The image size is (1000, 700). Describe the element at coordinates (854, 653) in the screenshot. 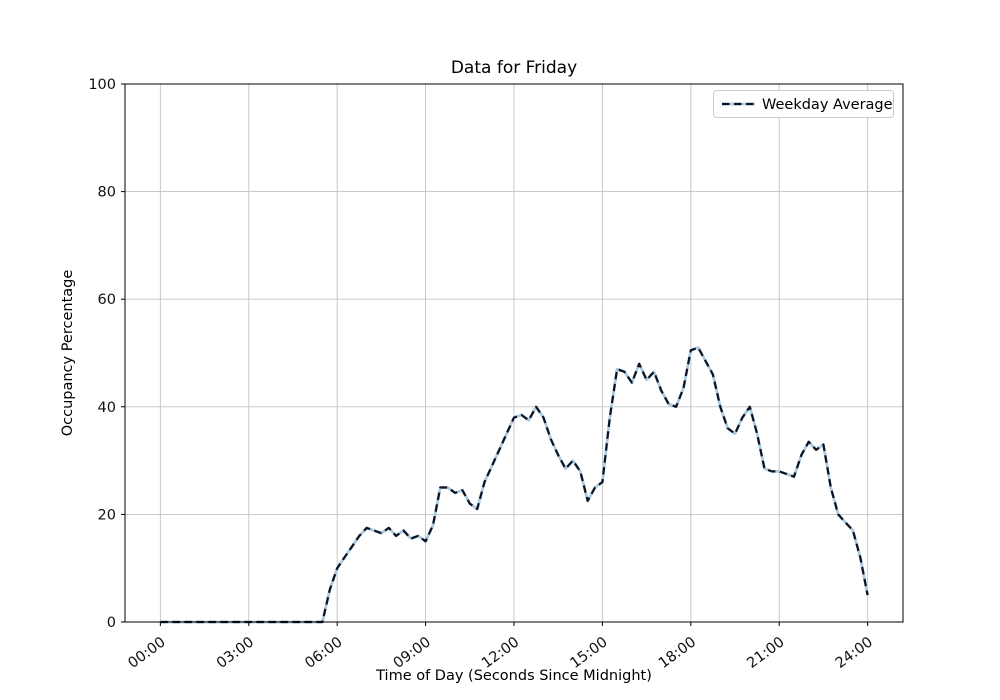

I see `x-tick-label: 24:00` at that location.